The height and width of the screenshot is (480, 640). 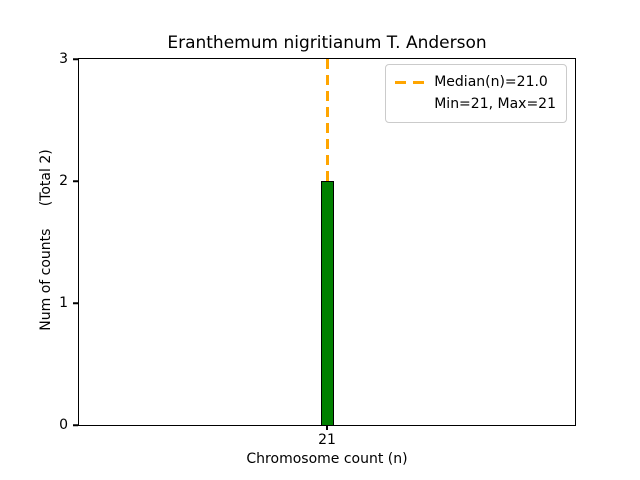 What do you see at coordinates (63, 425) in the screenshot?
I see `y-tick-label: 0` at bounding box center [63, 425].